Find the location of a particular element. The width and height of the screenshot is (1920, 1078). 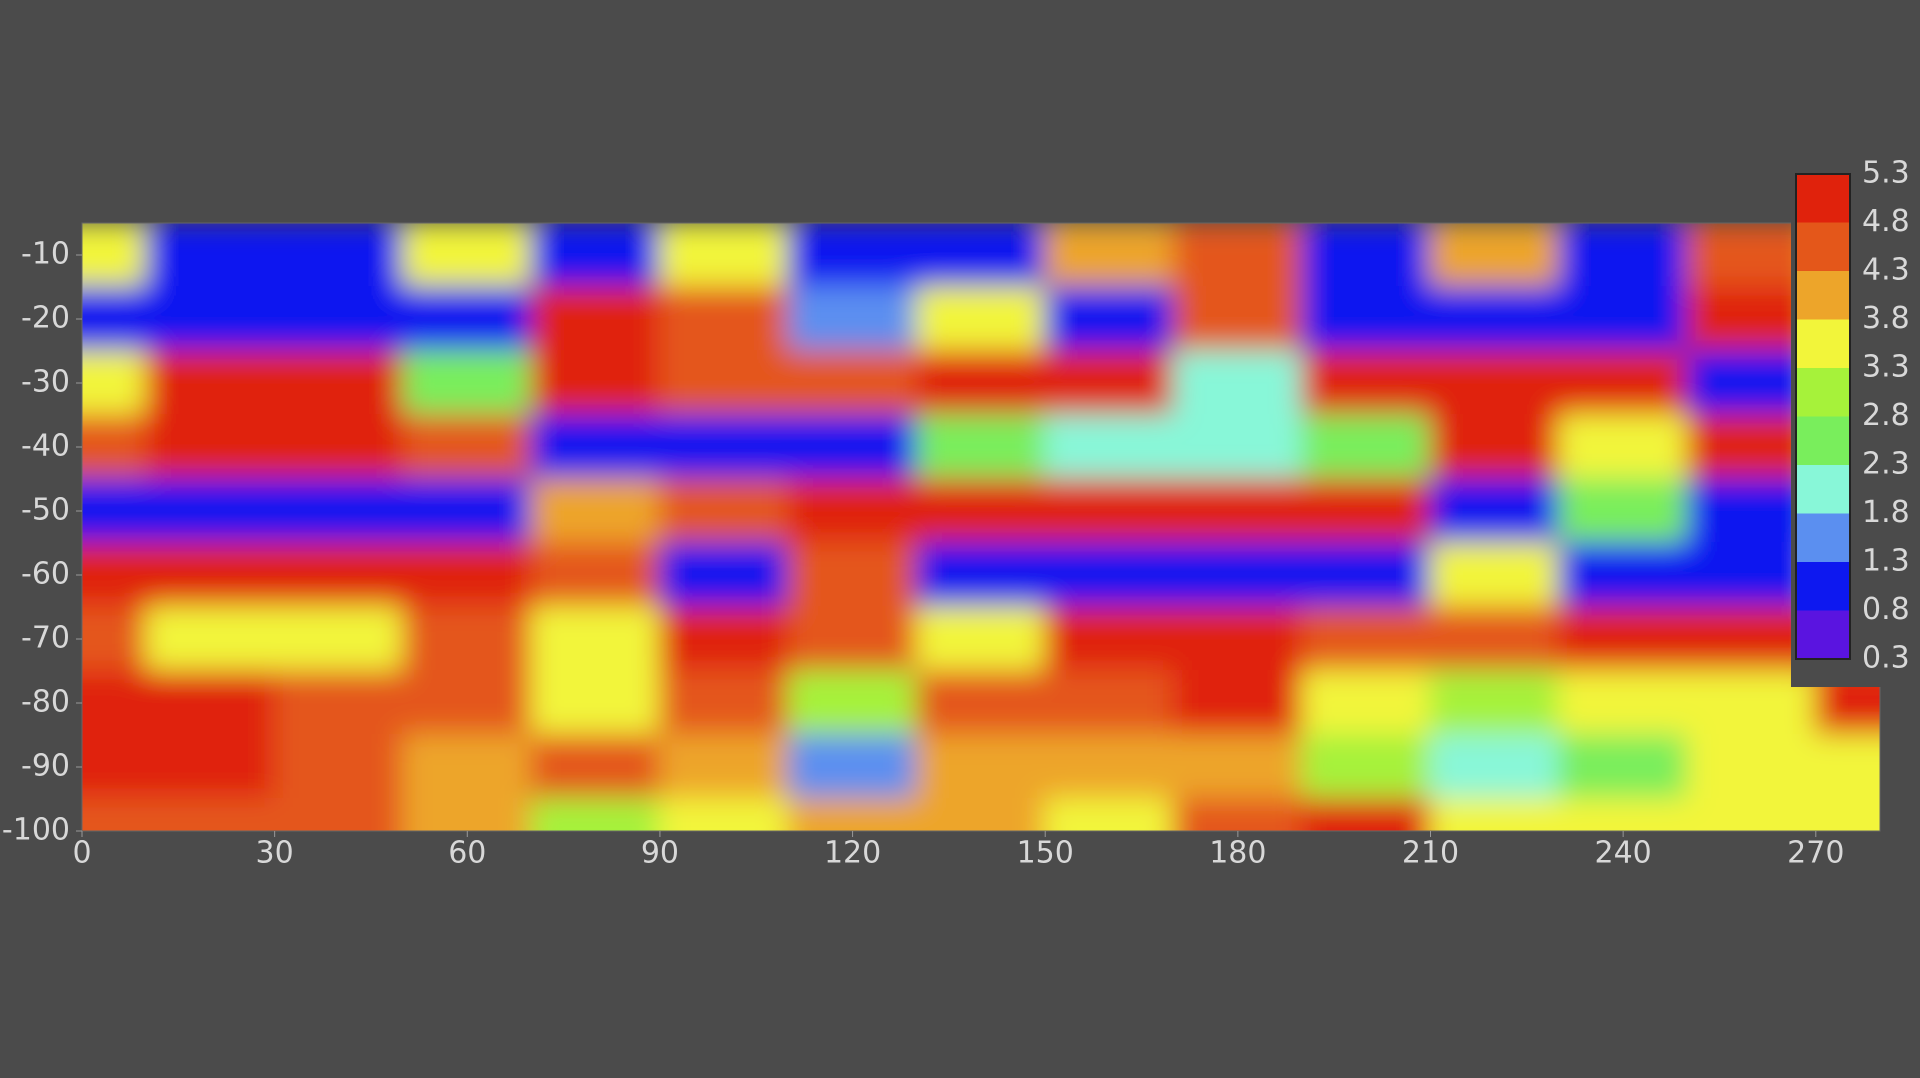

colorbar-label: 0.8 is located at coordinates (1886, 609).